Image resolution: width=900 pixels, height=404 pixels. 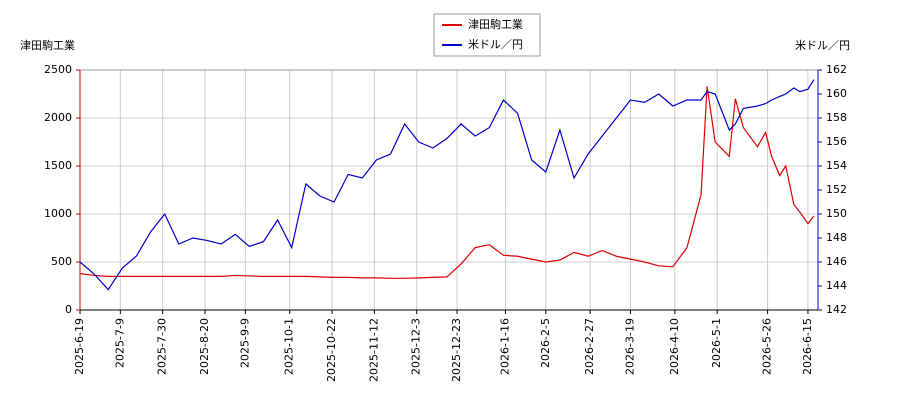 What do you see at coordinates (674, 346) in the screenshot?
I see `x-tick-label: 2026-4-10` at bounding box center [674, 346].